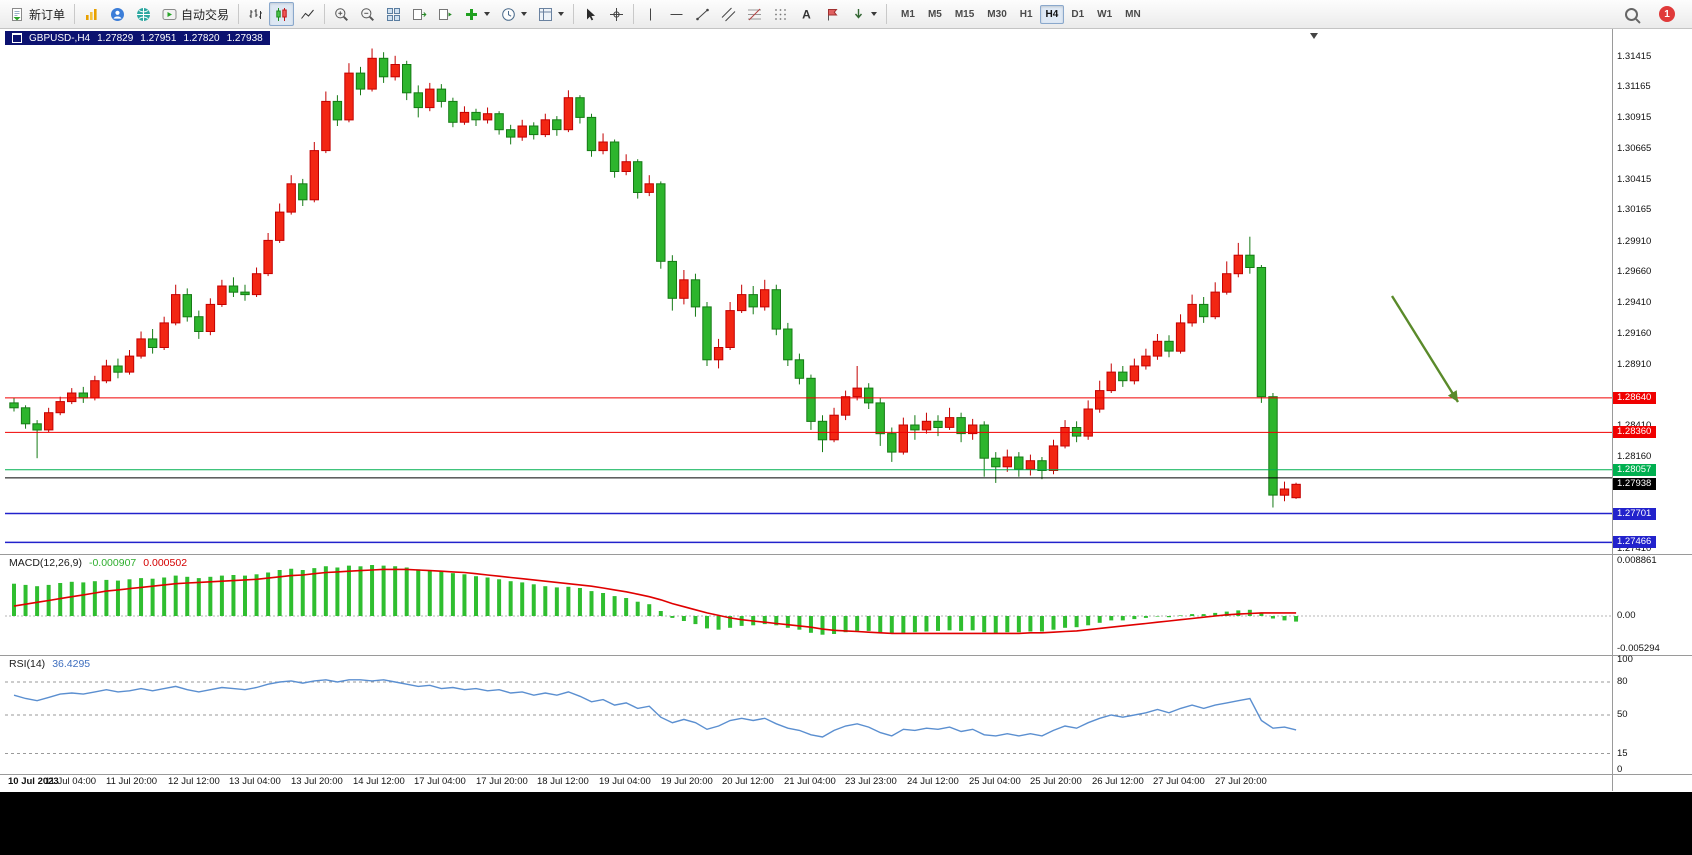 The image size is (1692, 855). Describe the element at coordinates (60, 38) in the screenshot. I see `chart-symbol-period: GBPUSD-,H4` at that location.